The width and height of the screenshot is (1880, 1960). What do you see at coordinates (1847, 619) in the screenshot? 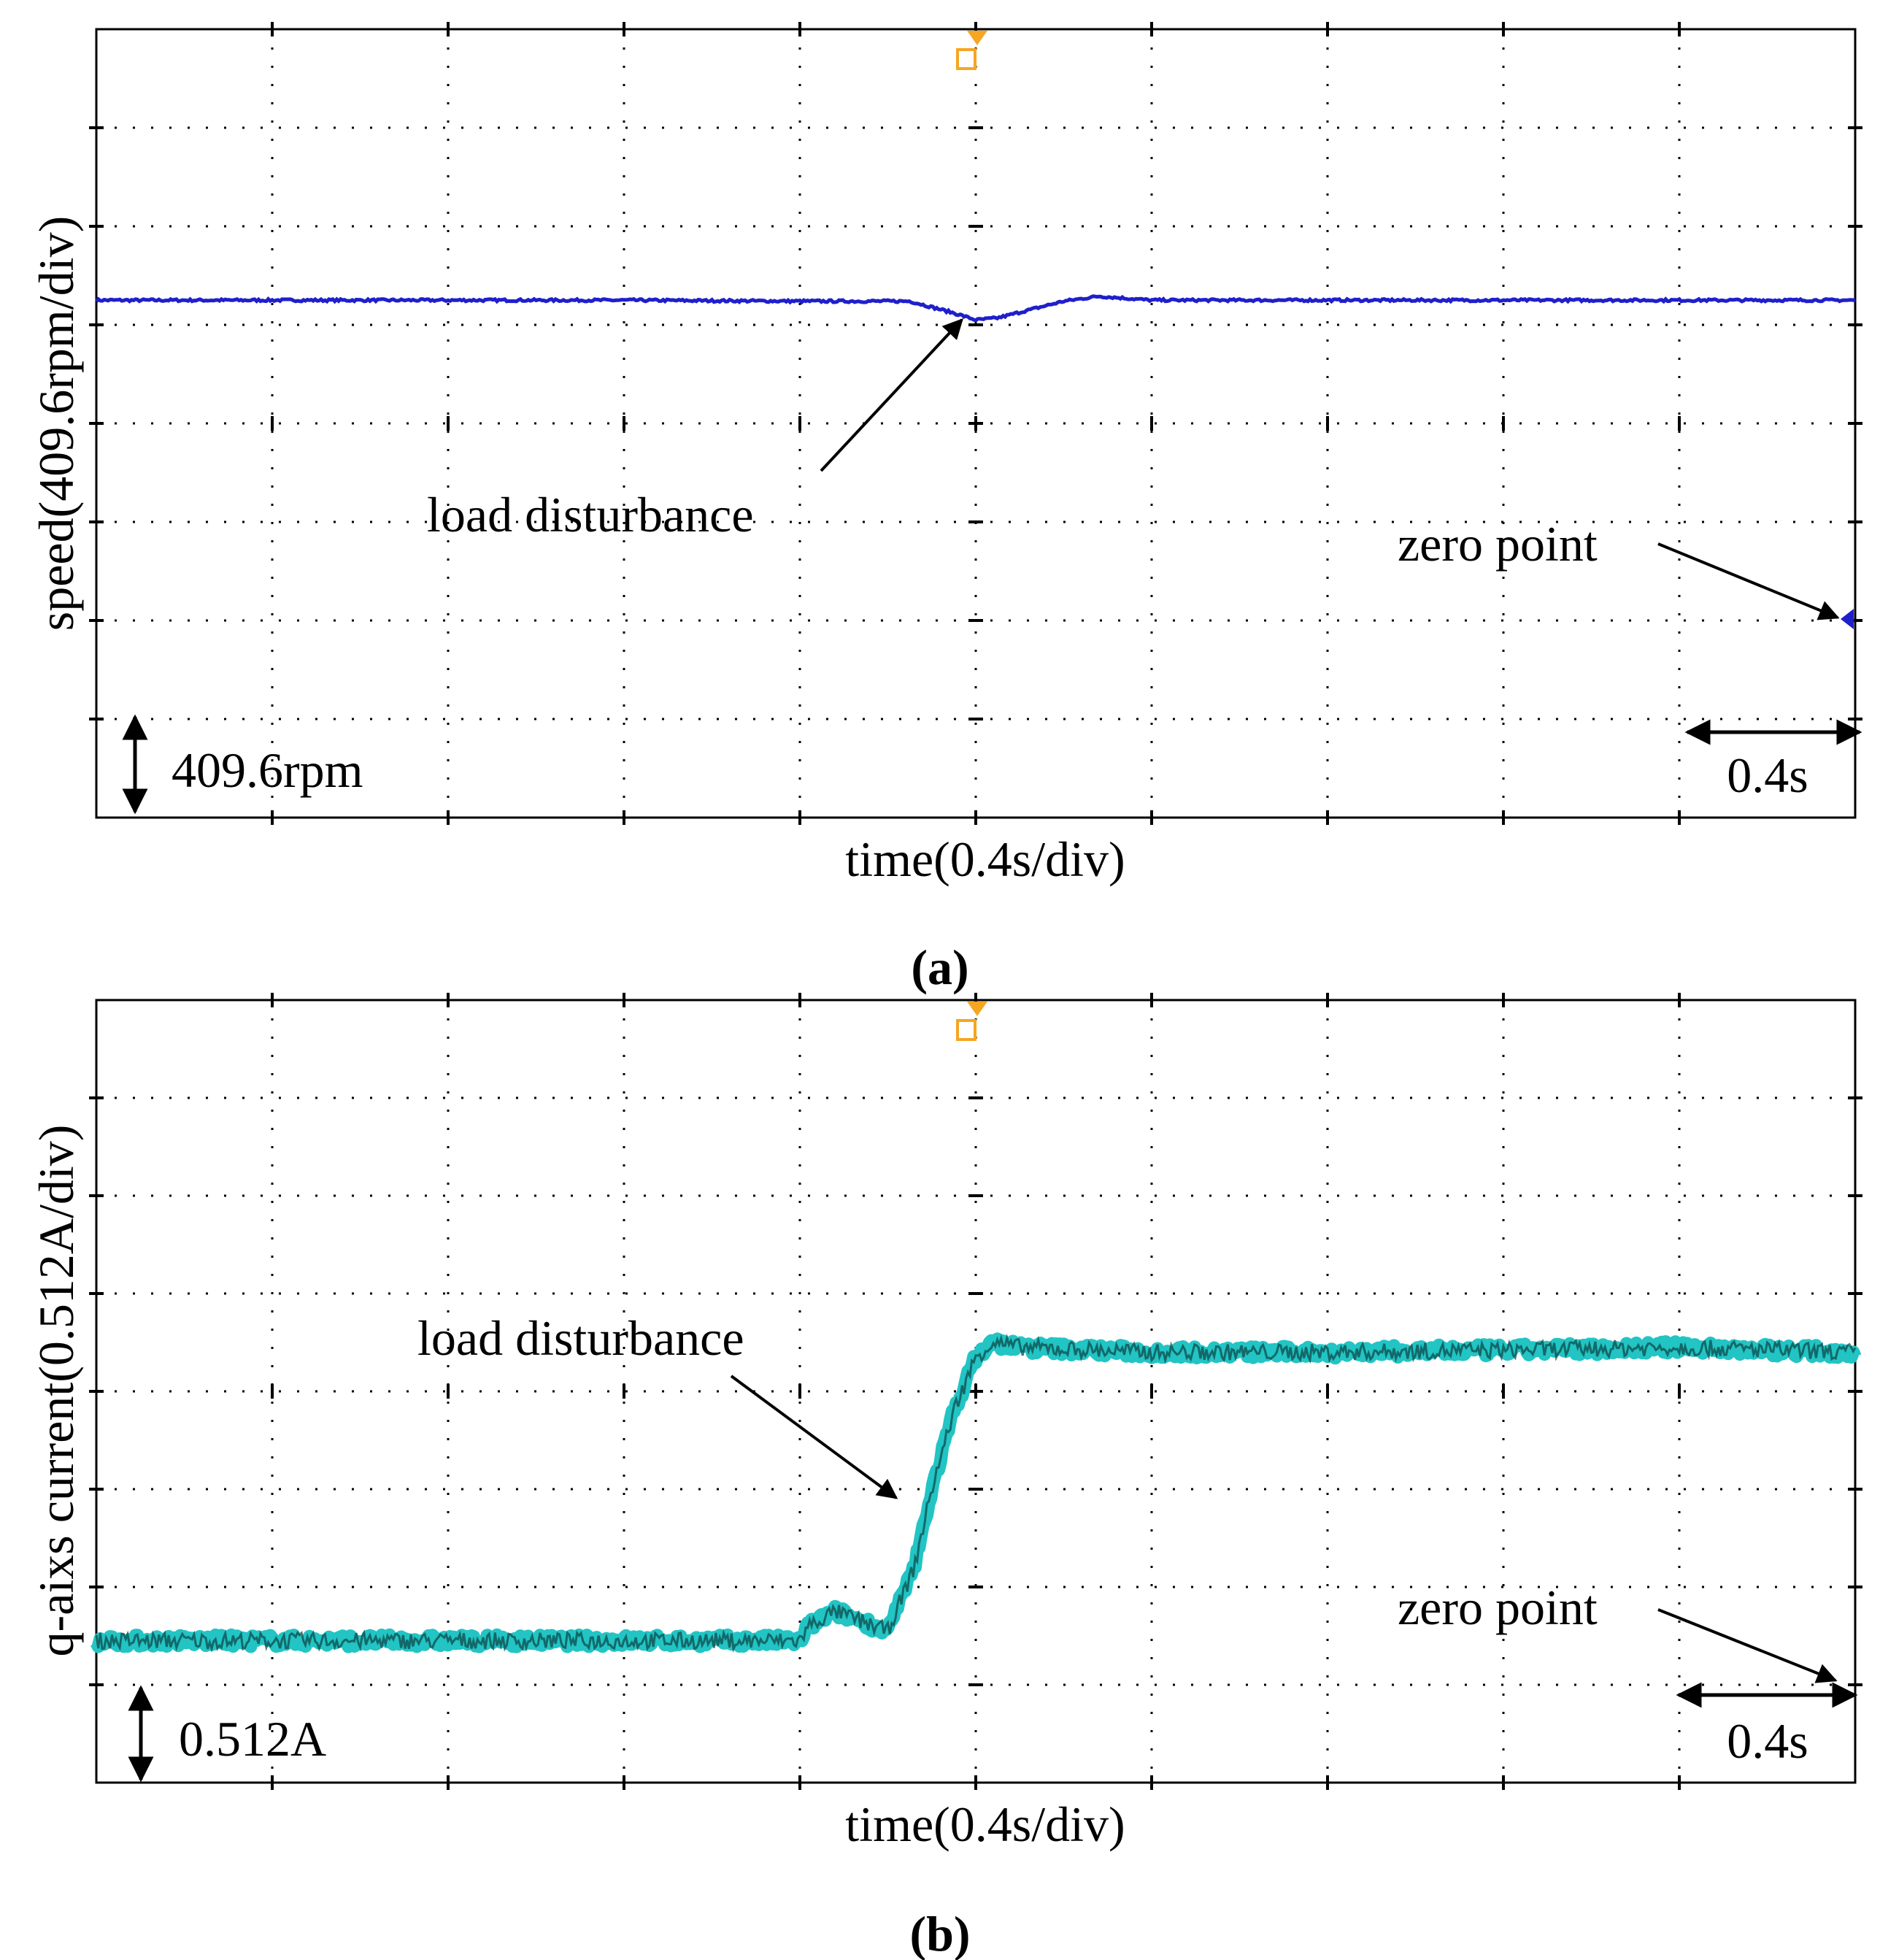
I see `zero-point-marker-a` at bounding box center [1847, 619].